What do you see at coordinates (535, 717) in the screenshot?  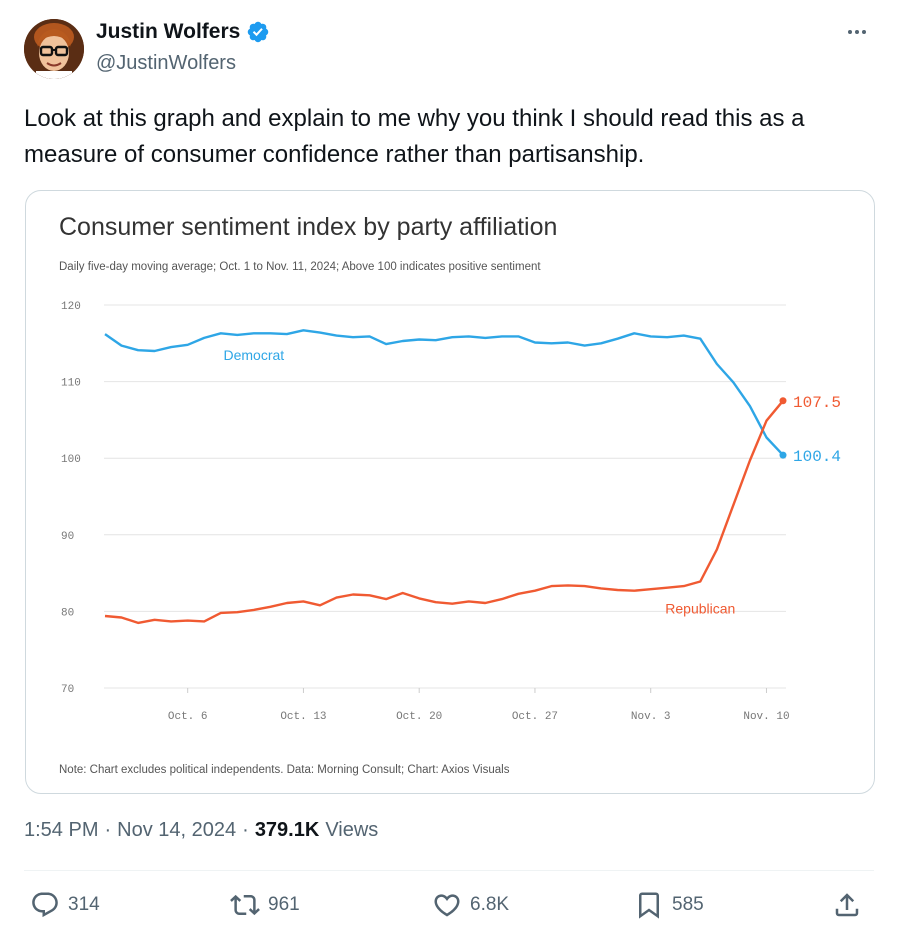 I see `x-tick-label: Oct. 27` at bounding box center [535, 717].